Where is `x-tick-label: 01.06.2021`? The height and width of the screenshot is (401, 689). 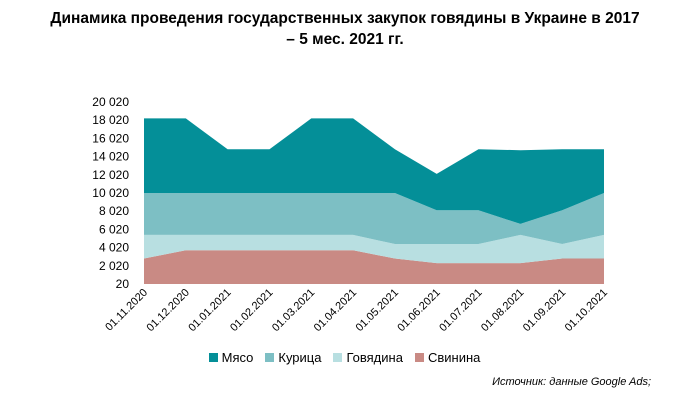 x-tick-label: 01.06.2021 is located at coordinates (418, 310).